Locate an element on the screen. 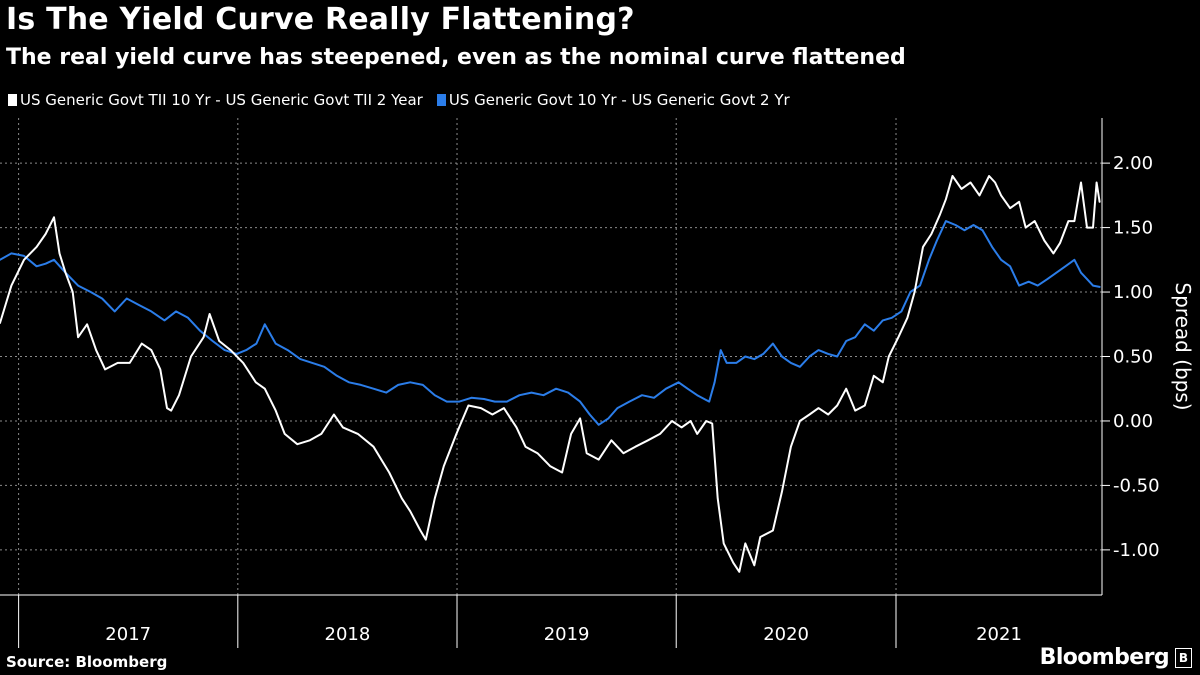 This screenshot has width=1200, height=675. bloomberg-logo: Bloomberg B is located at coordinates (1116, 657).